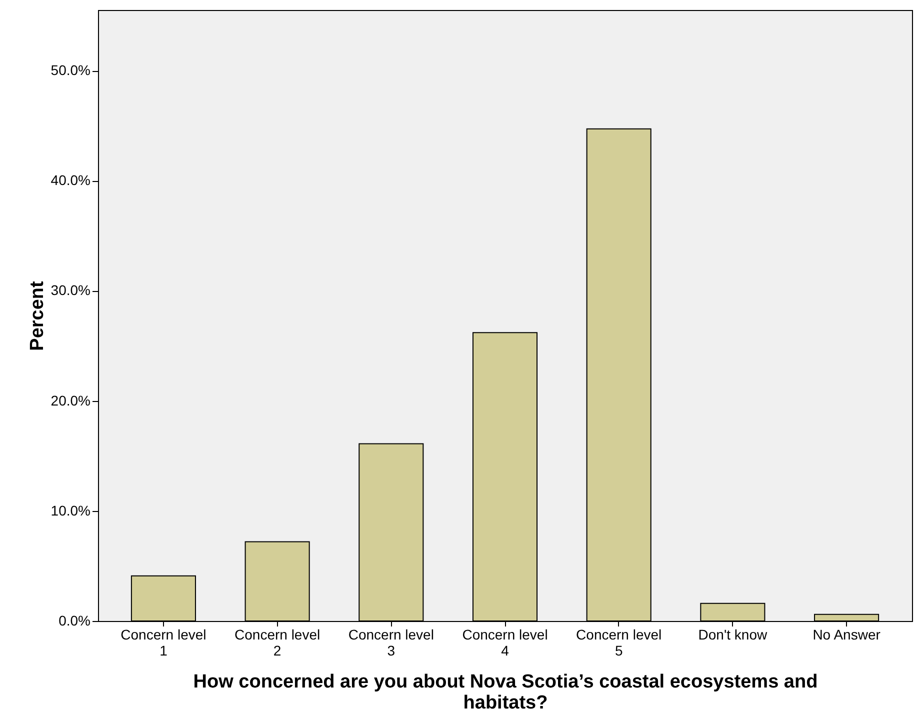 The width and height of the screenshot is (916, 728). What do you see at coordinates (37, 315) in the screenshot?
I see `y-axis-title: Percent` at bounding box center [37, 315].